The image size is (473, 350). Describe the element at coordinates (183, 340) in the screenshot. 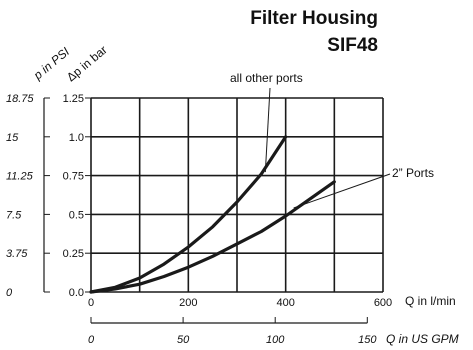

I see `x2-tick-label: 50` at that location.